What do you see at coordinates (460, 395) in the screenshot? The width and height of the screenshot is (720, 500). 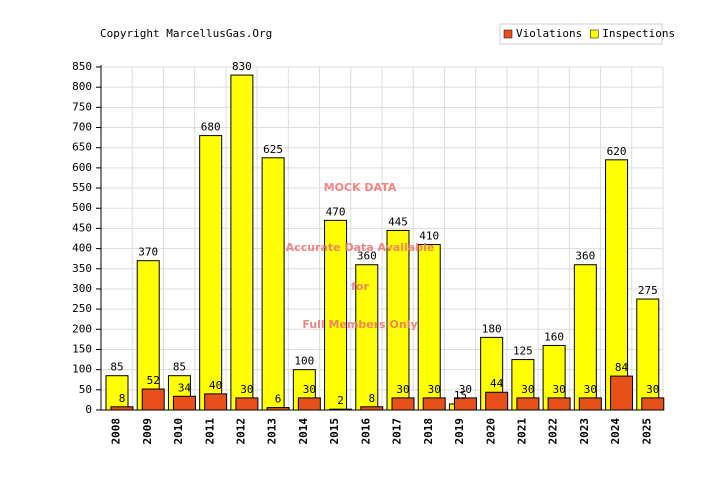 I see `value-label: 15` at bounding box center [460, 395].